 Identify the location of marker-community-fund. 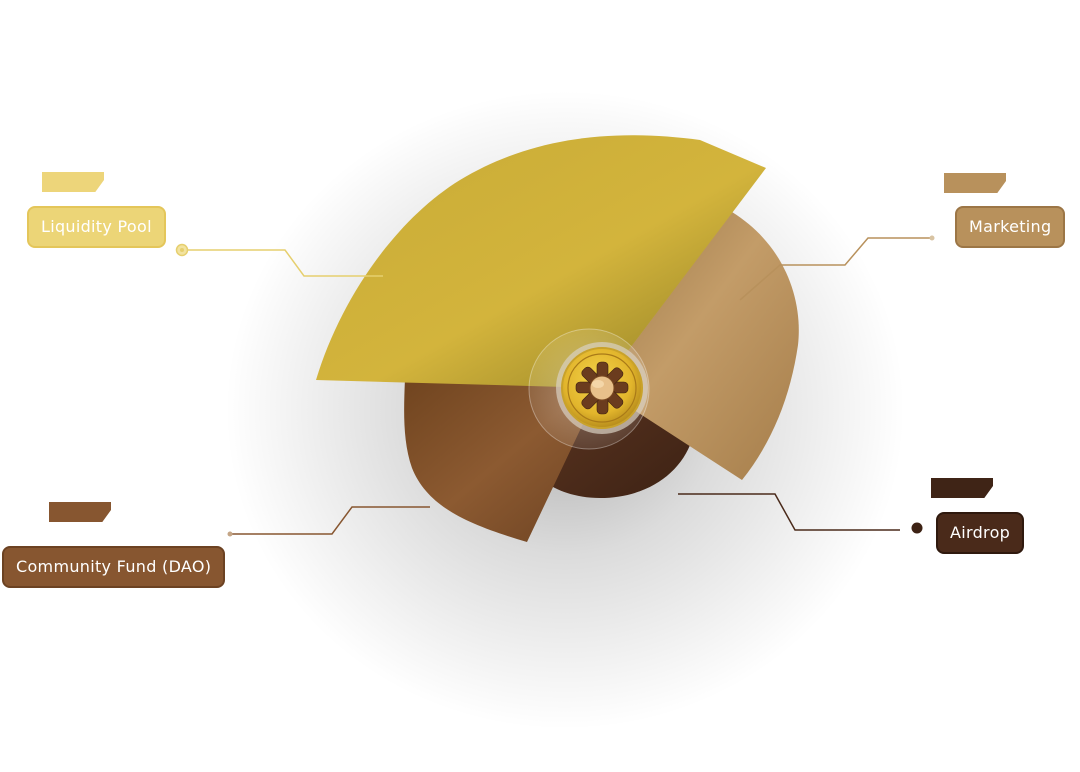
(230, 534).